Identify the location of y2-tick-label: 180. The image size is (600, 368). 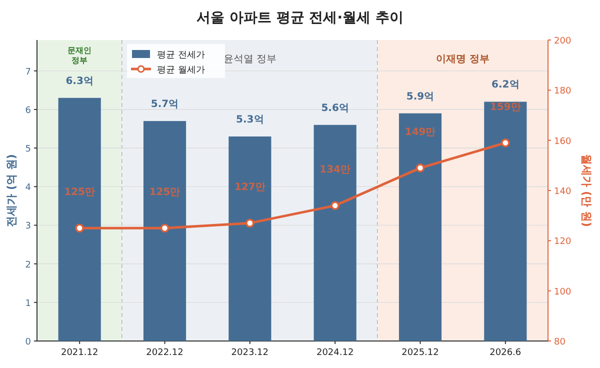
(563, 91).